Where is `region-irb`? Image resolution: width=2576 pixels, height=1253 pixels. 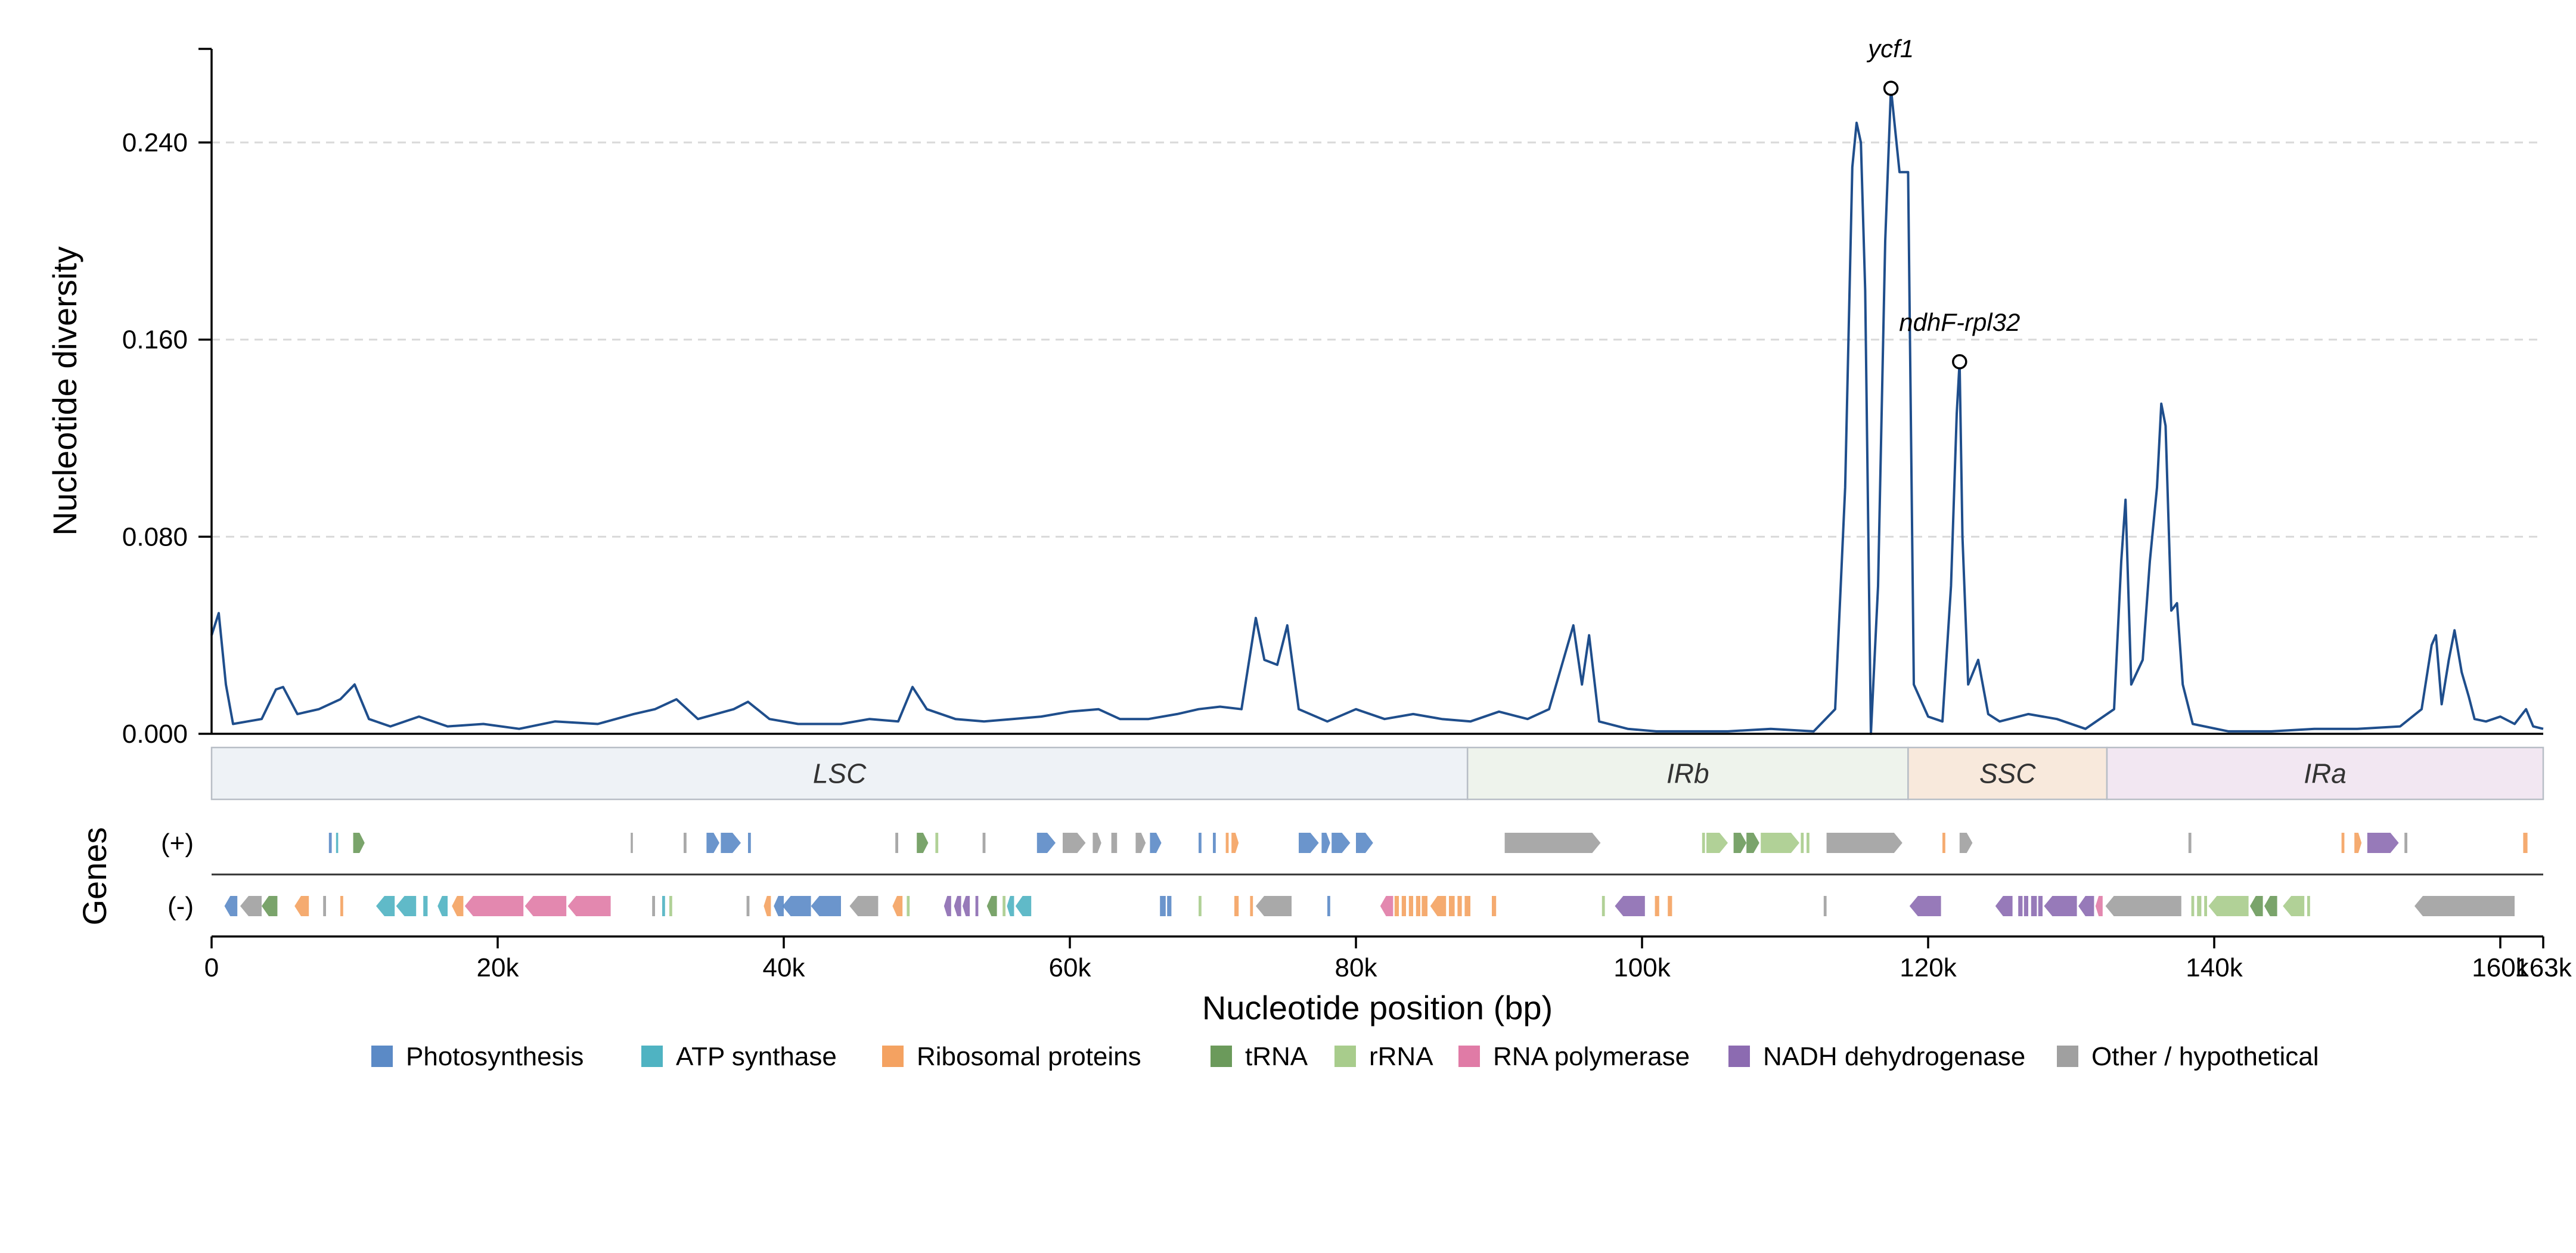 region-irb is located at coordinates (1688, 773).